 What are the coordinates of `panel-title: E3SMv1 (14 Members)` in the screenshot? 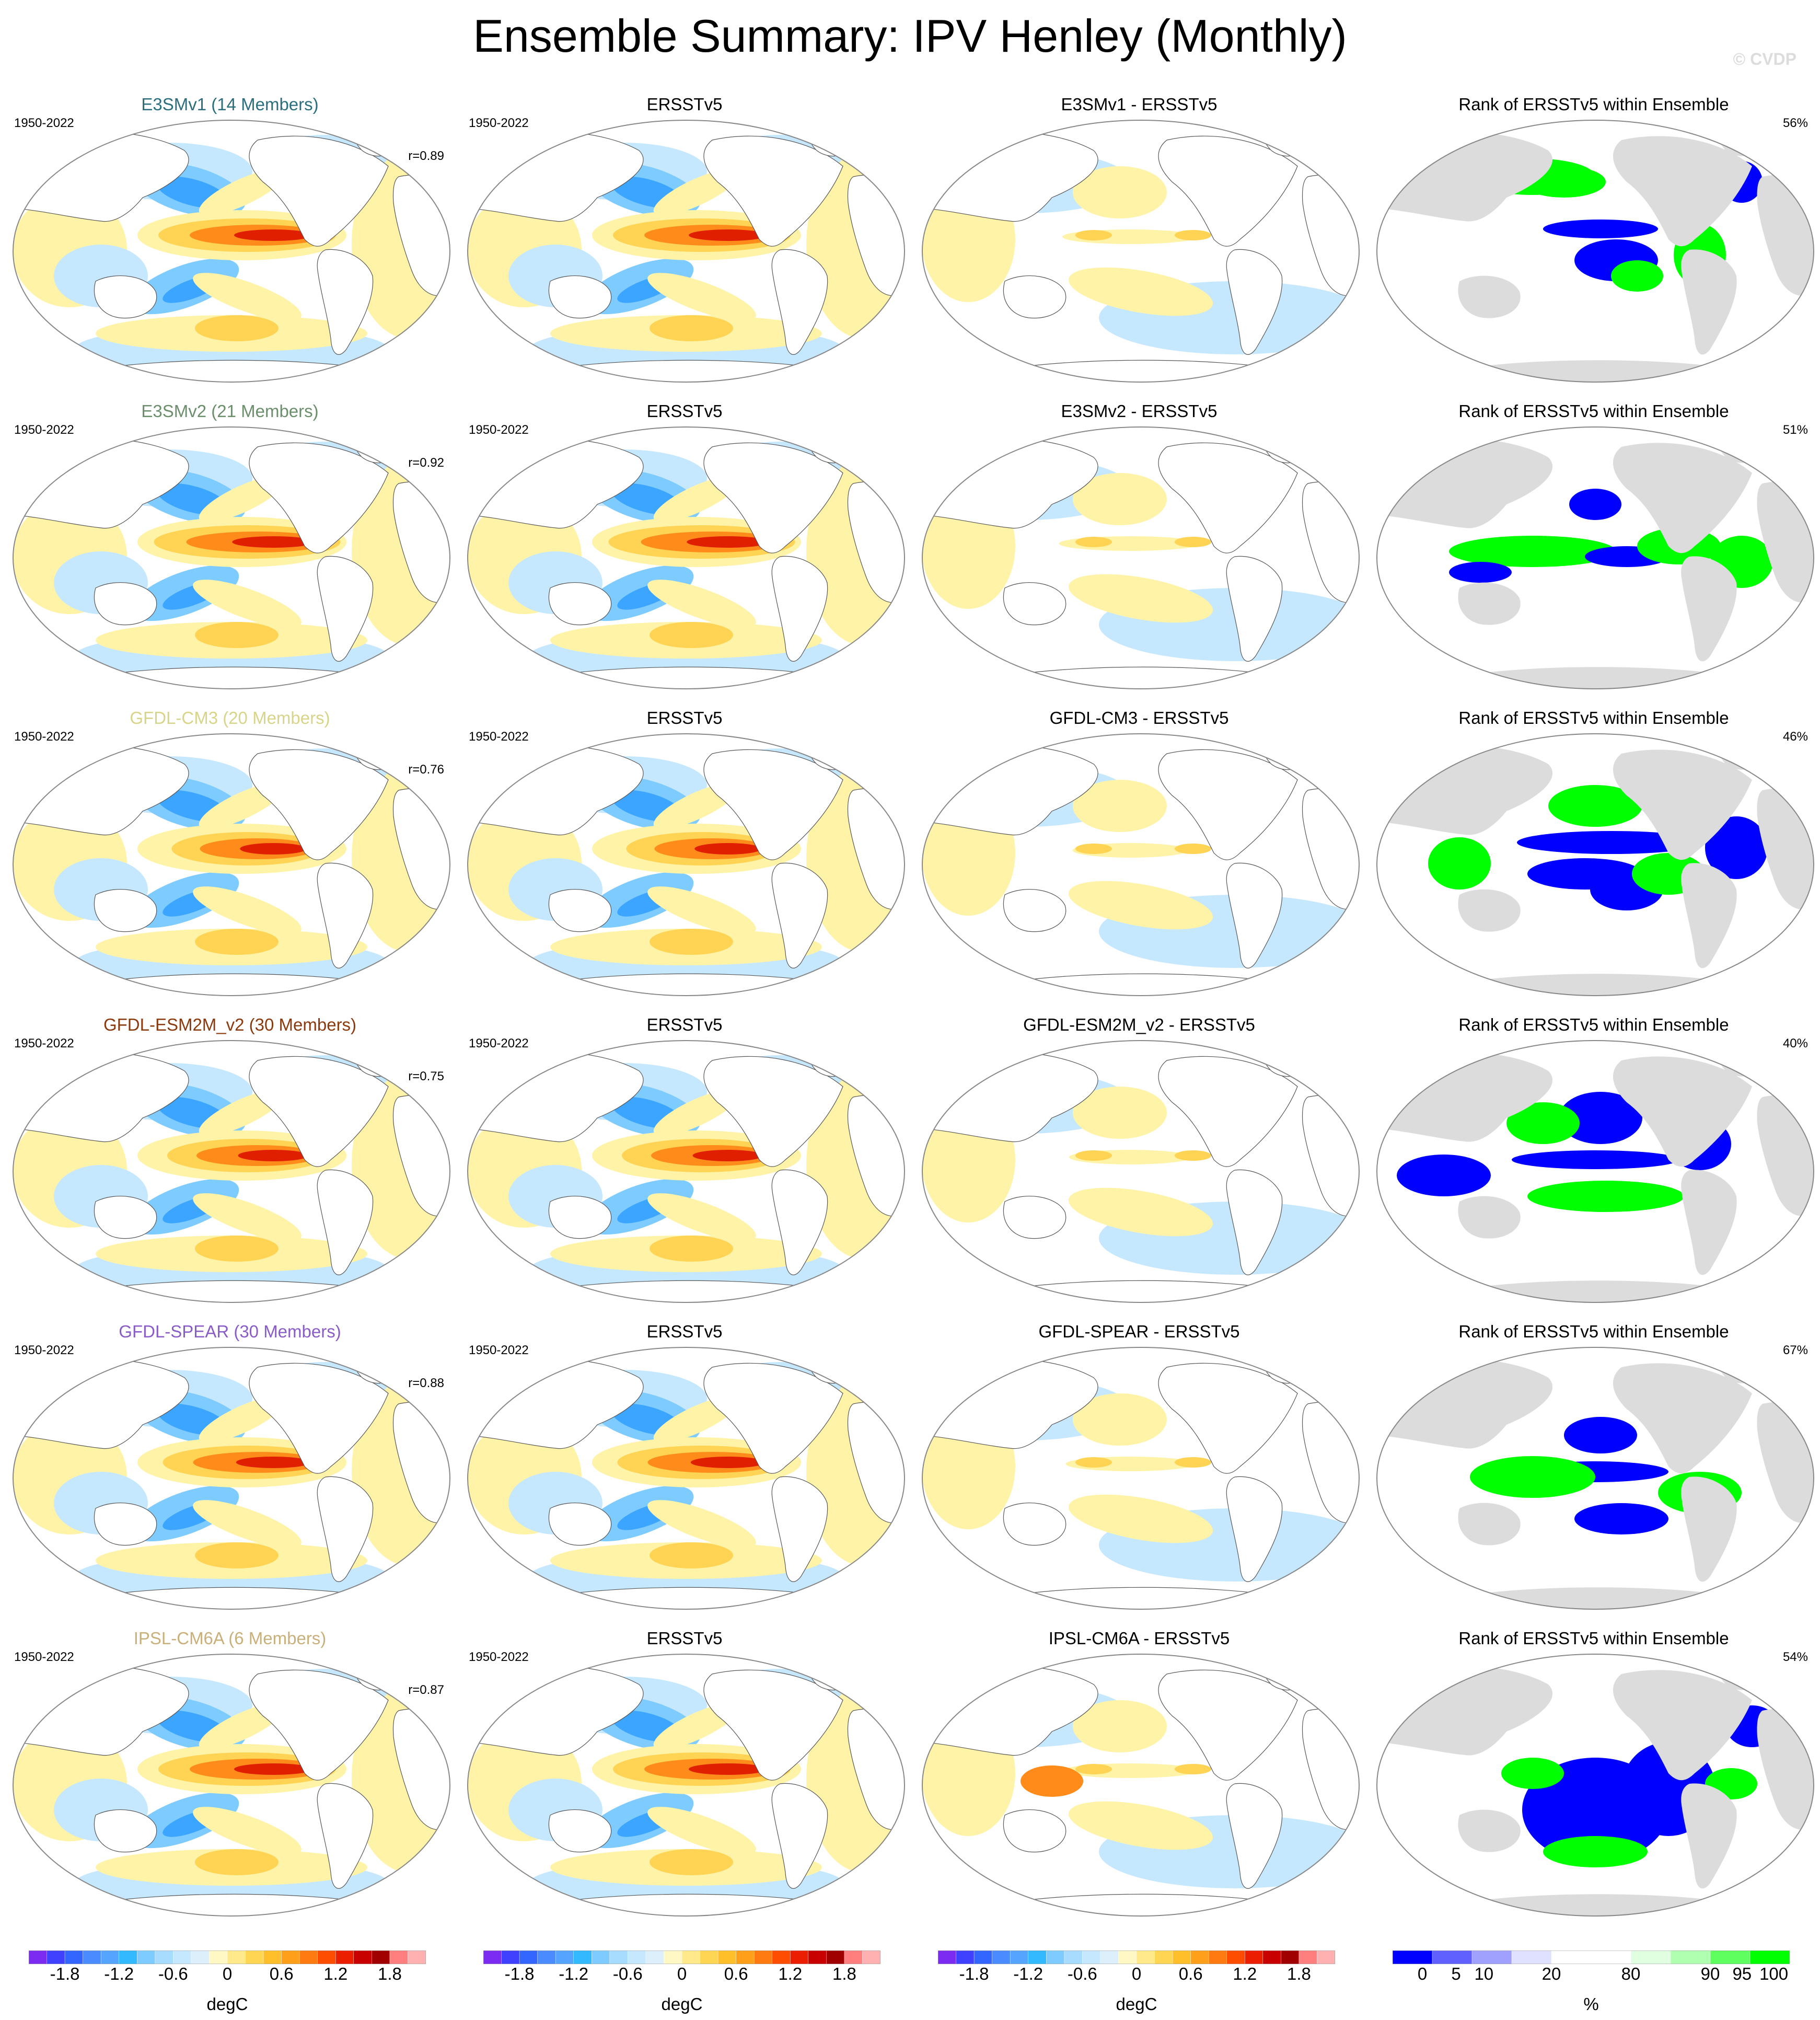 It's located at (230, 104).